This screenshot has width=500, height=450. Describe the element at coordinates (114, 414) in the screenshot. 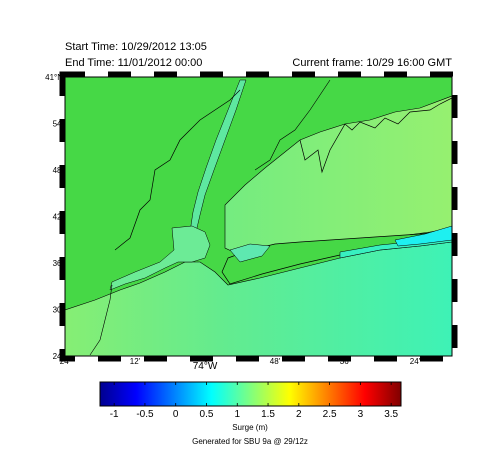

I see `colorbar-tick-label: -1` at that location.